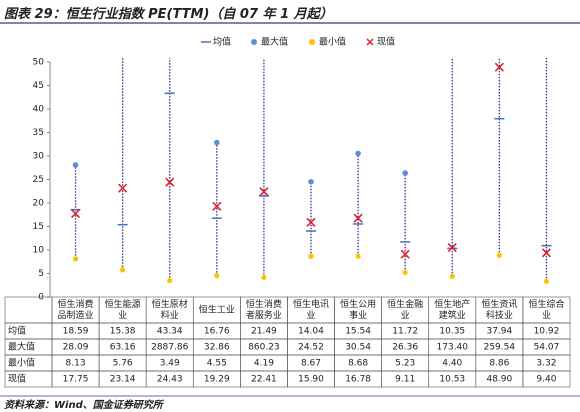 The height and width of the screenshot is (412, 580). I want to click on row-label: 现值, so click(17, 379).